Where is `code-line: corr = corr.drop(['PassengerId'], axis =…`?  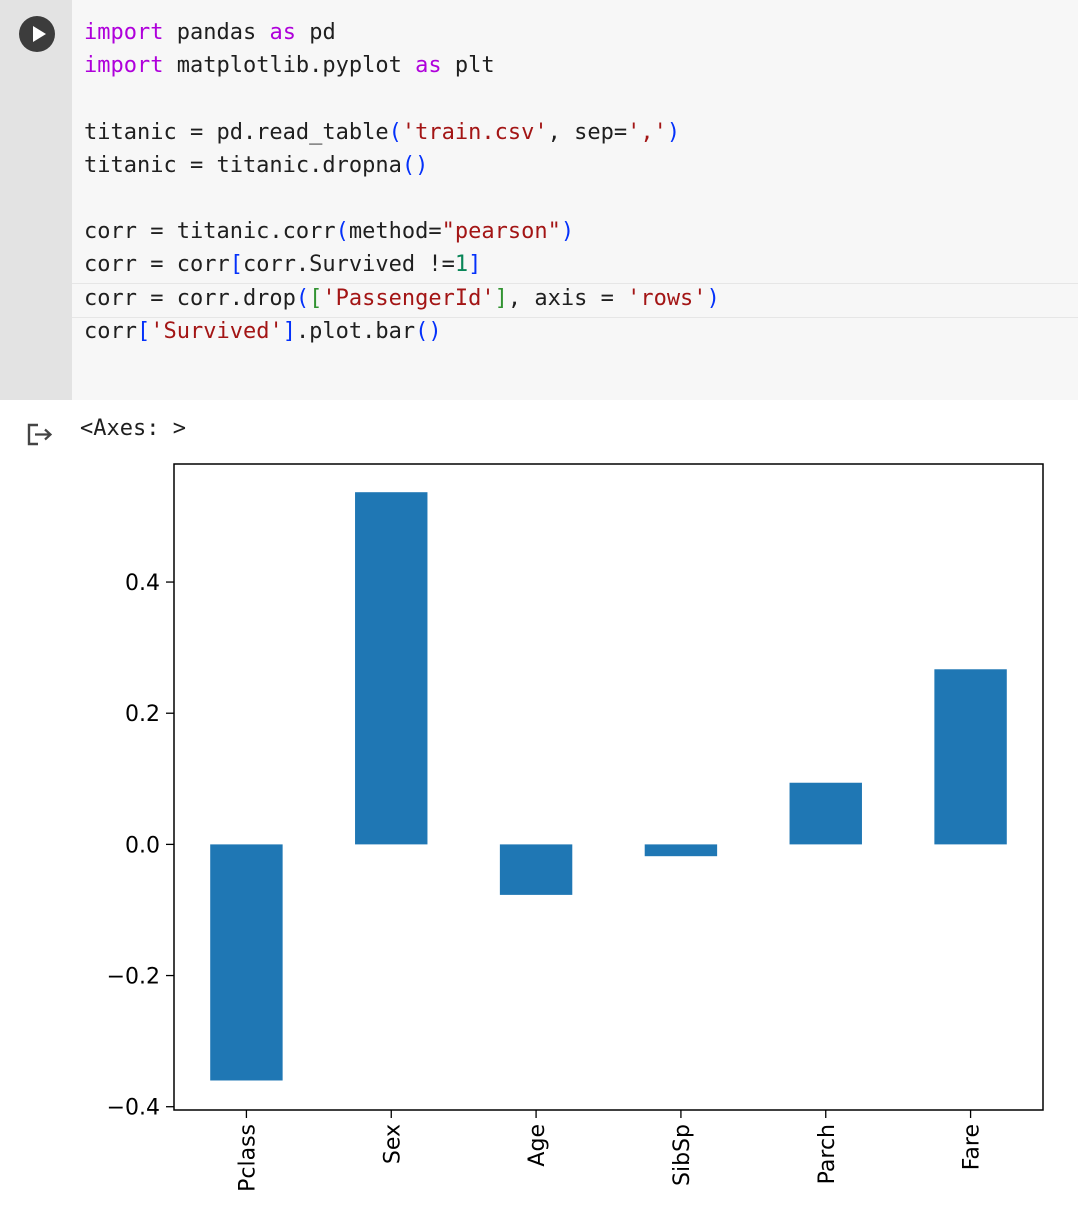 code-line: corr = corr.drop(['PassengerId'], axis =… is located at coordinates (402, 298).